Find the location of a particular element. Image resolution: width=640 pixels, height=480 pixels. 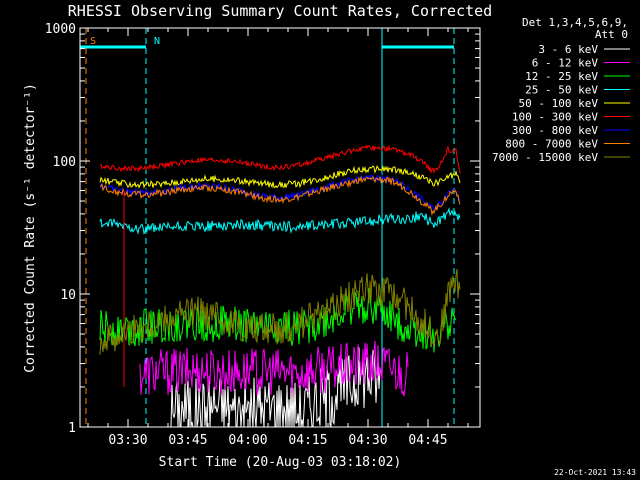

annotation-n: N is located at coordinates (157, 41).